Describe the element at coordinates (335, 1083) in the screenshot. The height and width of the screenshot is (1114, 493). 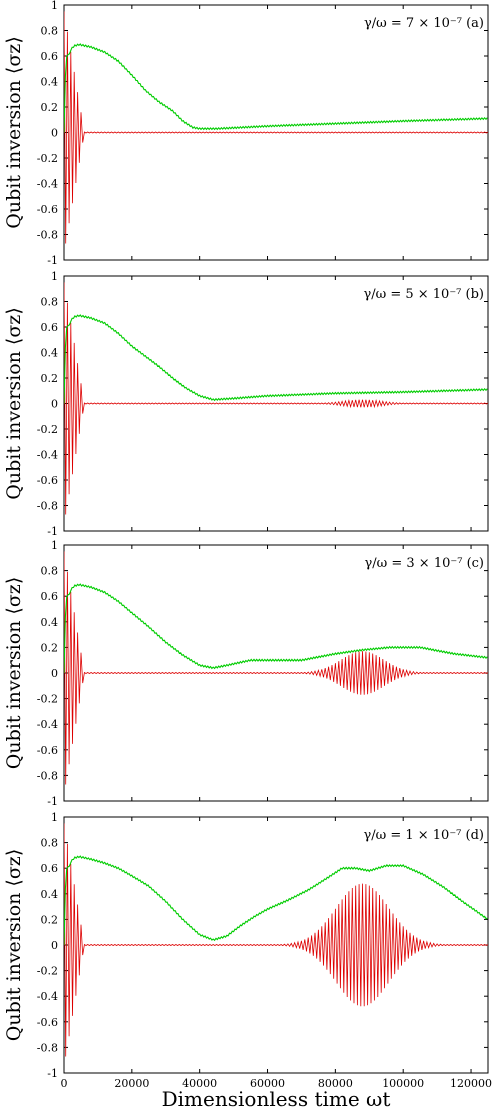
I see `x-tick-label: 80000` at that location.